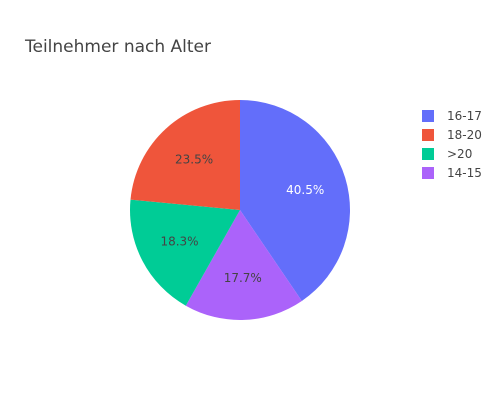 The image size is (500, 400). Describe the element at coordinates (194, 160) in the screenshot. I see `slice-label-18-20: 23.5%` at that location.